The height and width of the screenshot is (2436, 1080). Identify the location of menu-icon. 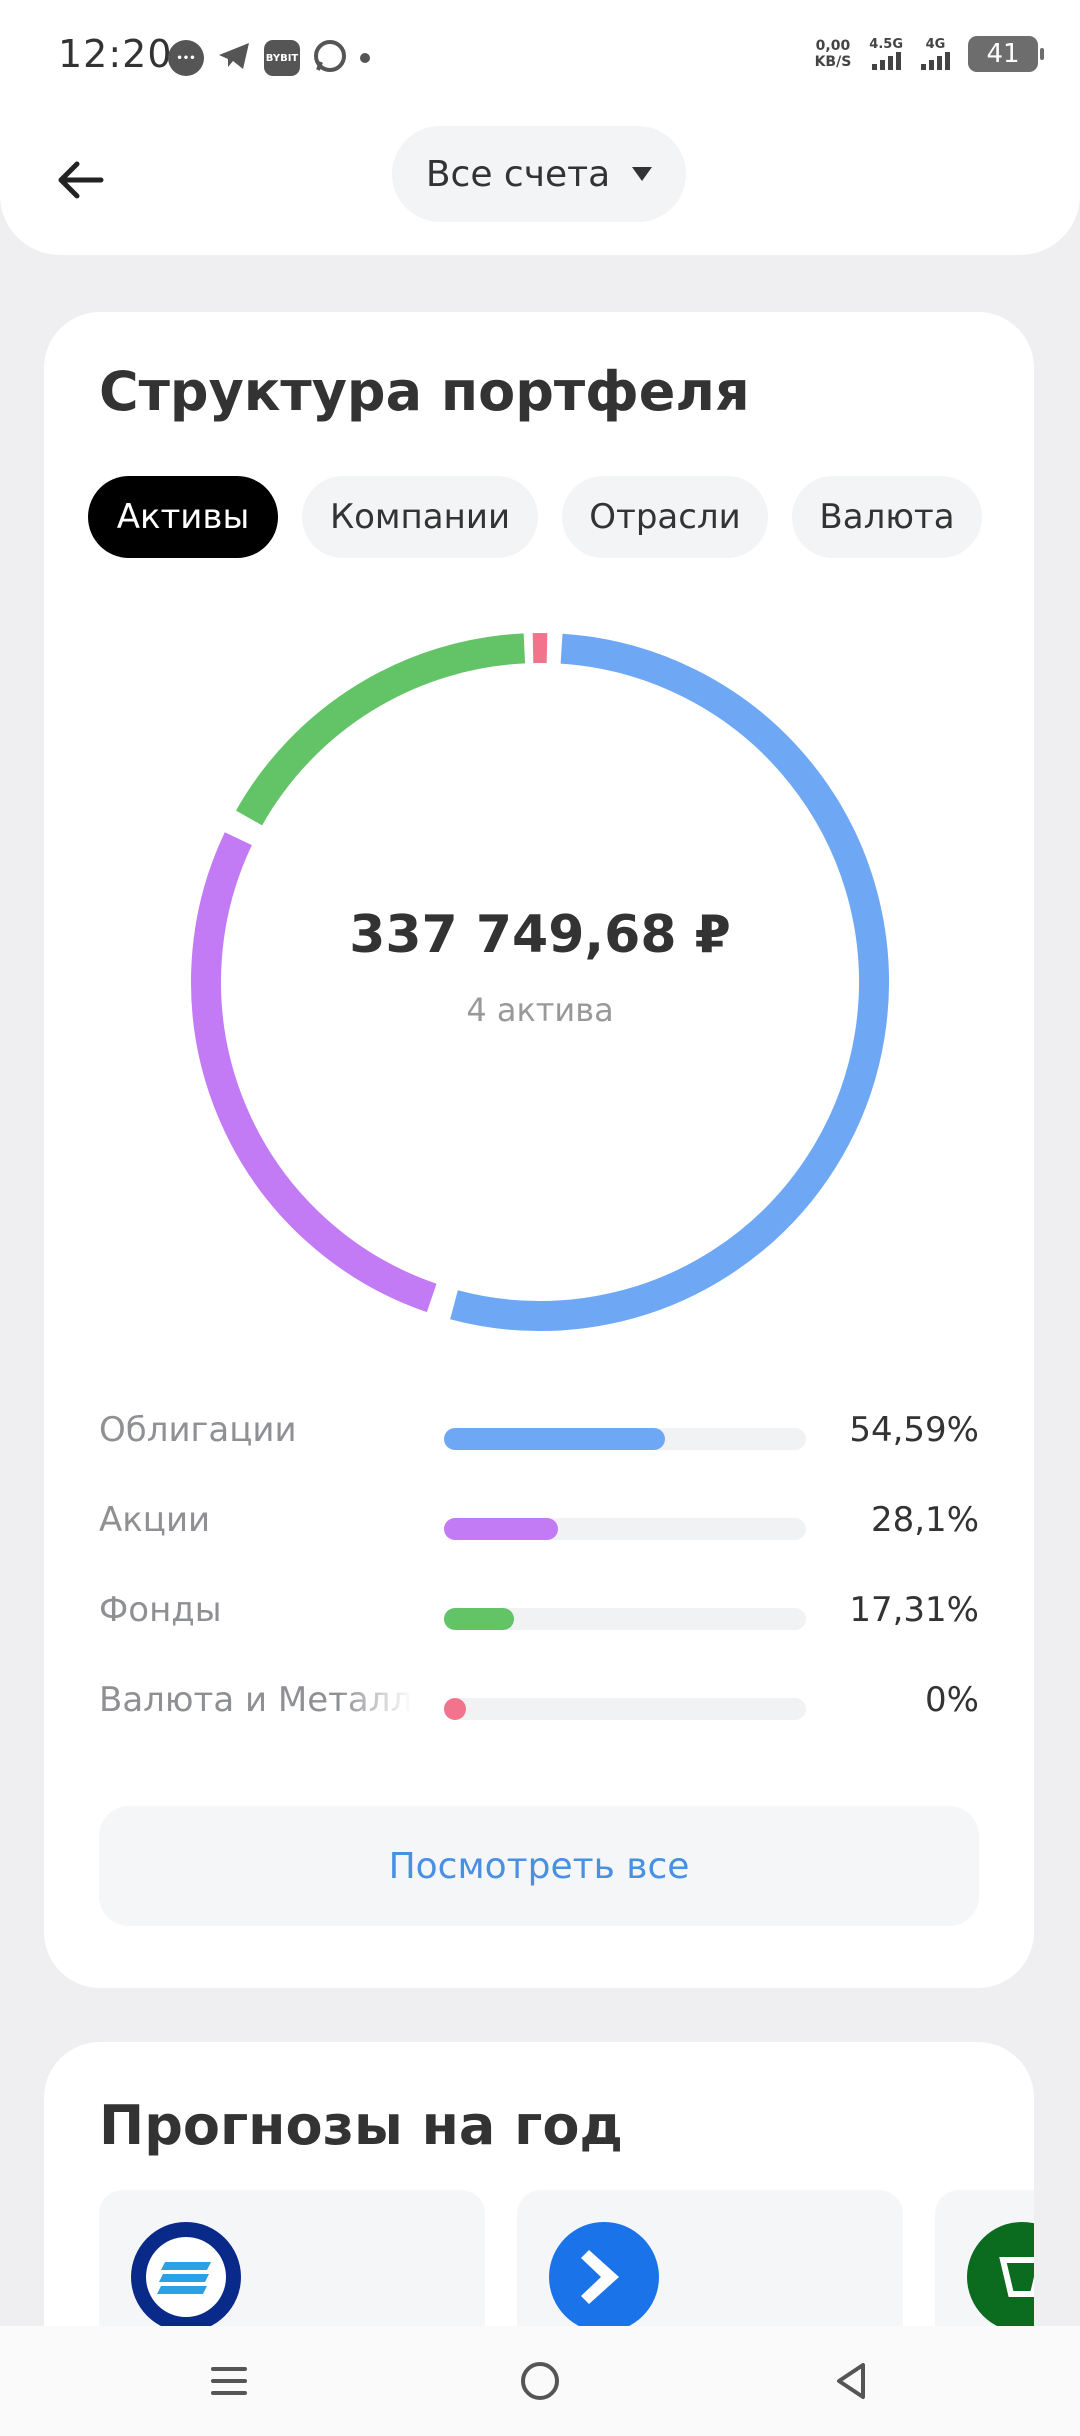
(229, 2381).